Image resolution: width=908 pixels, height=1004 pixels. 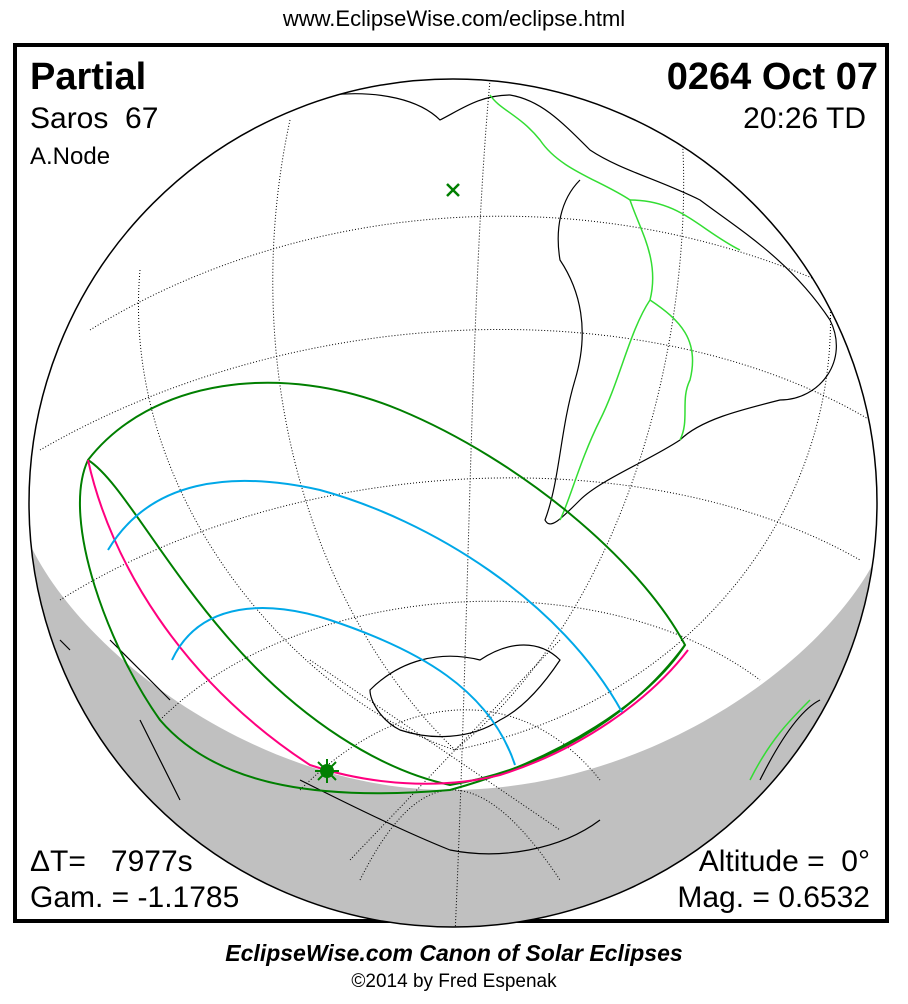 I want to click on greatest-eclipse-star-icon, so click(x=327, y=771).